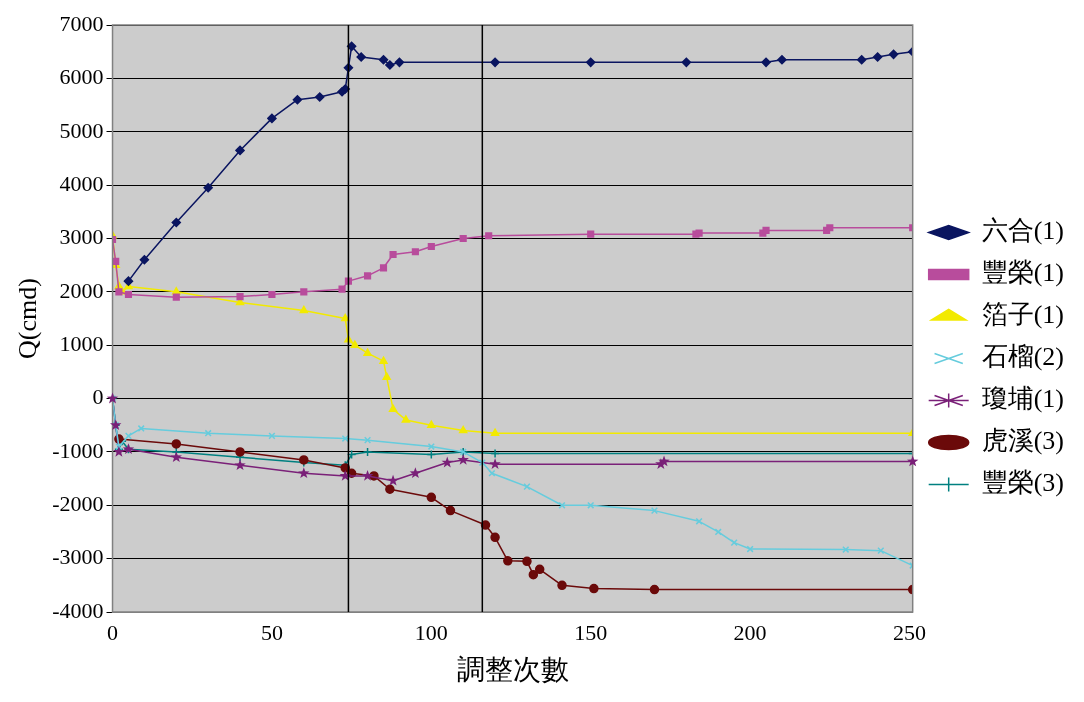 The image size is (1084, 702). Describe the element at coordinates (78, 450) in the screenshot. I see `y-tick-label: -1000` at that location.